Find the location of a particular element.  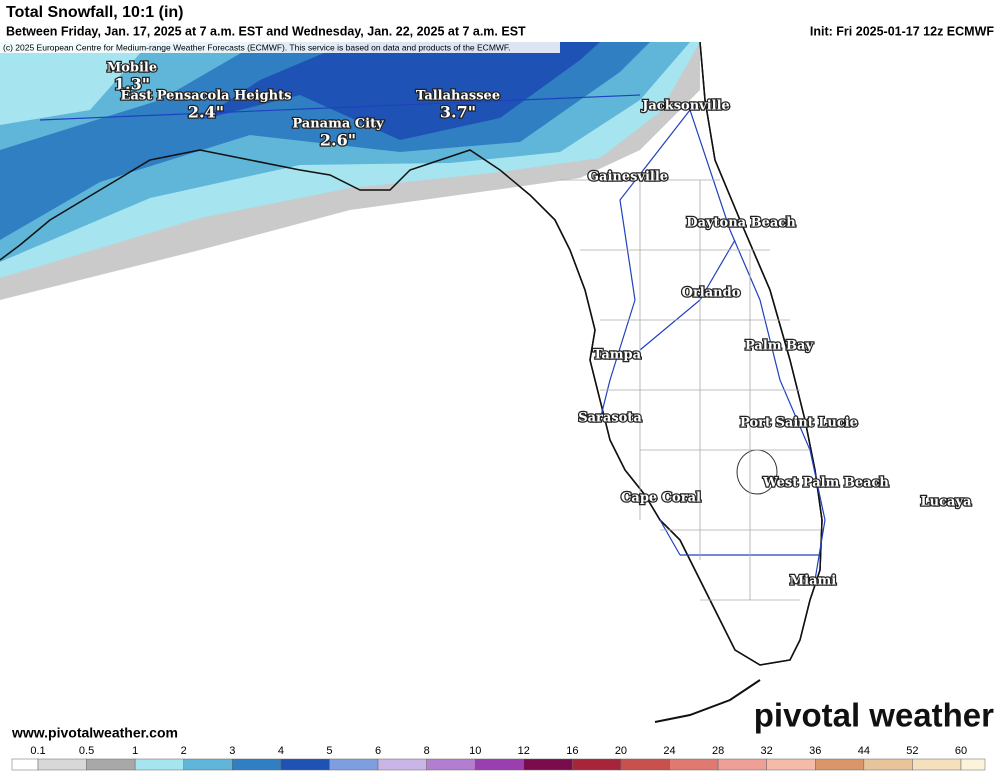

city-name: Tampa is located at coordinates (617, 355).